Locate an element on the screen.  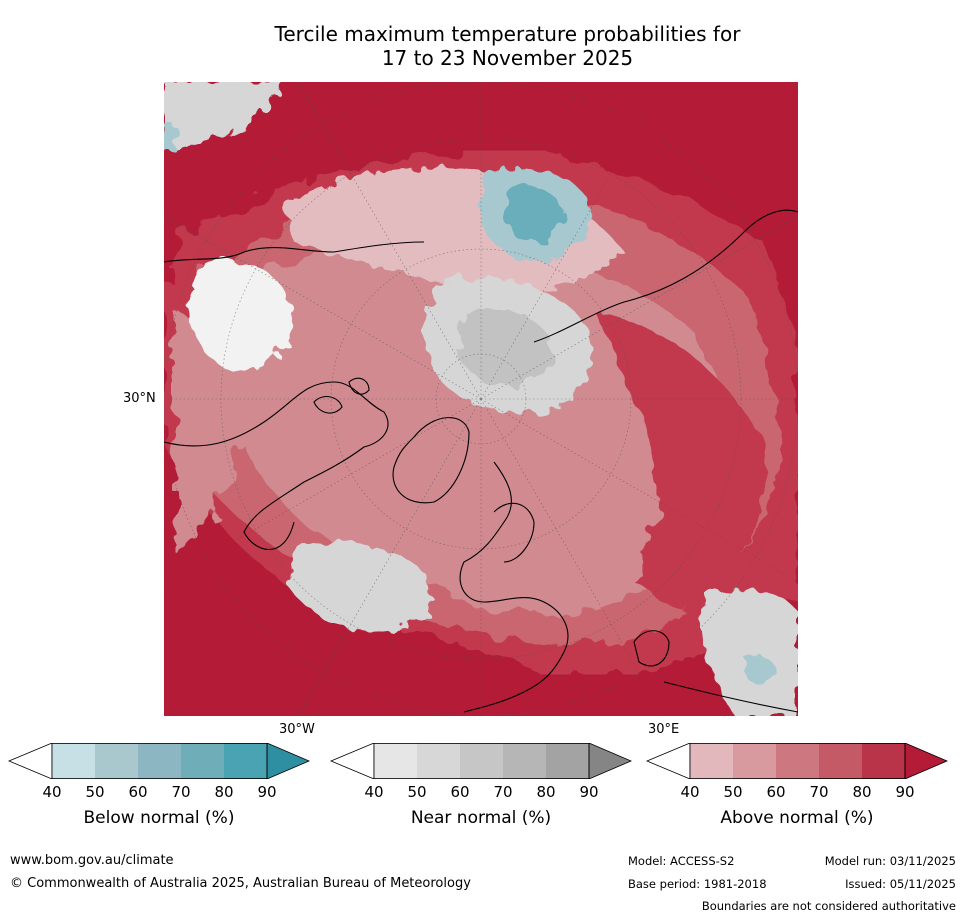
colorbar-below-swatches is located at coordinates (159, 761).